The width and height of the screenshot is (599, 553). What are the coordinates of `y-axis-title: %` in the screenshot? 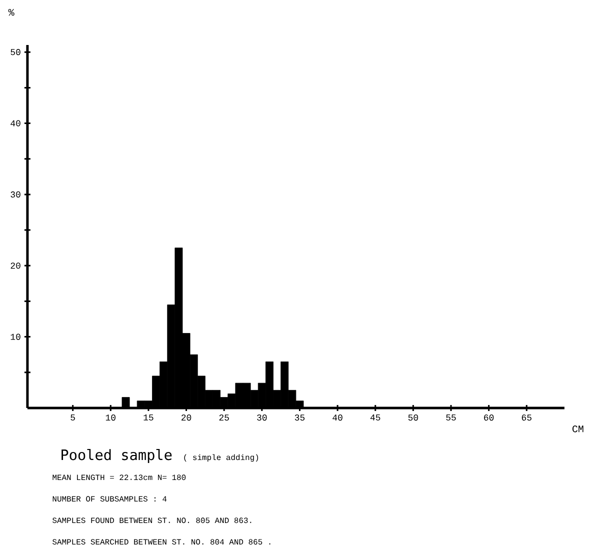 It's located at (11, 12).